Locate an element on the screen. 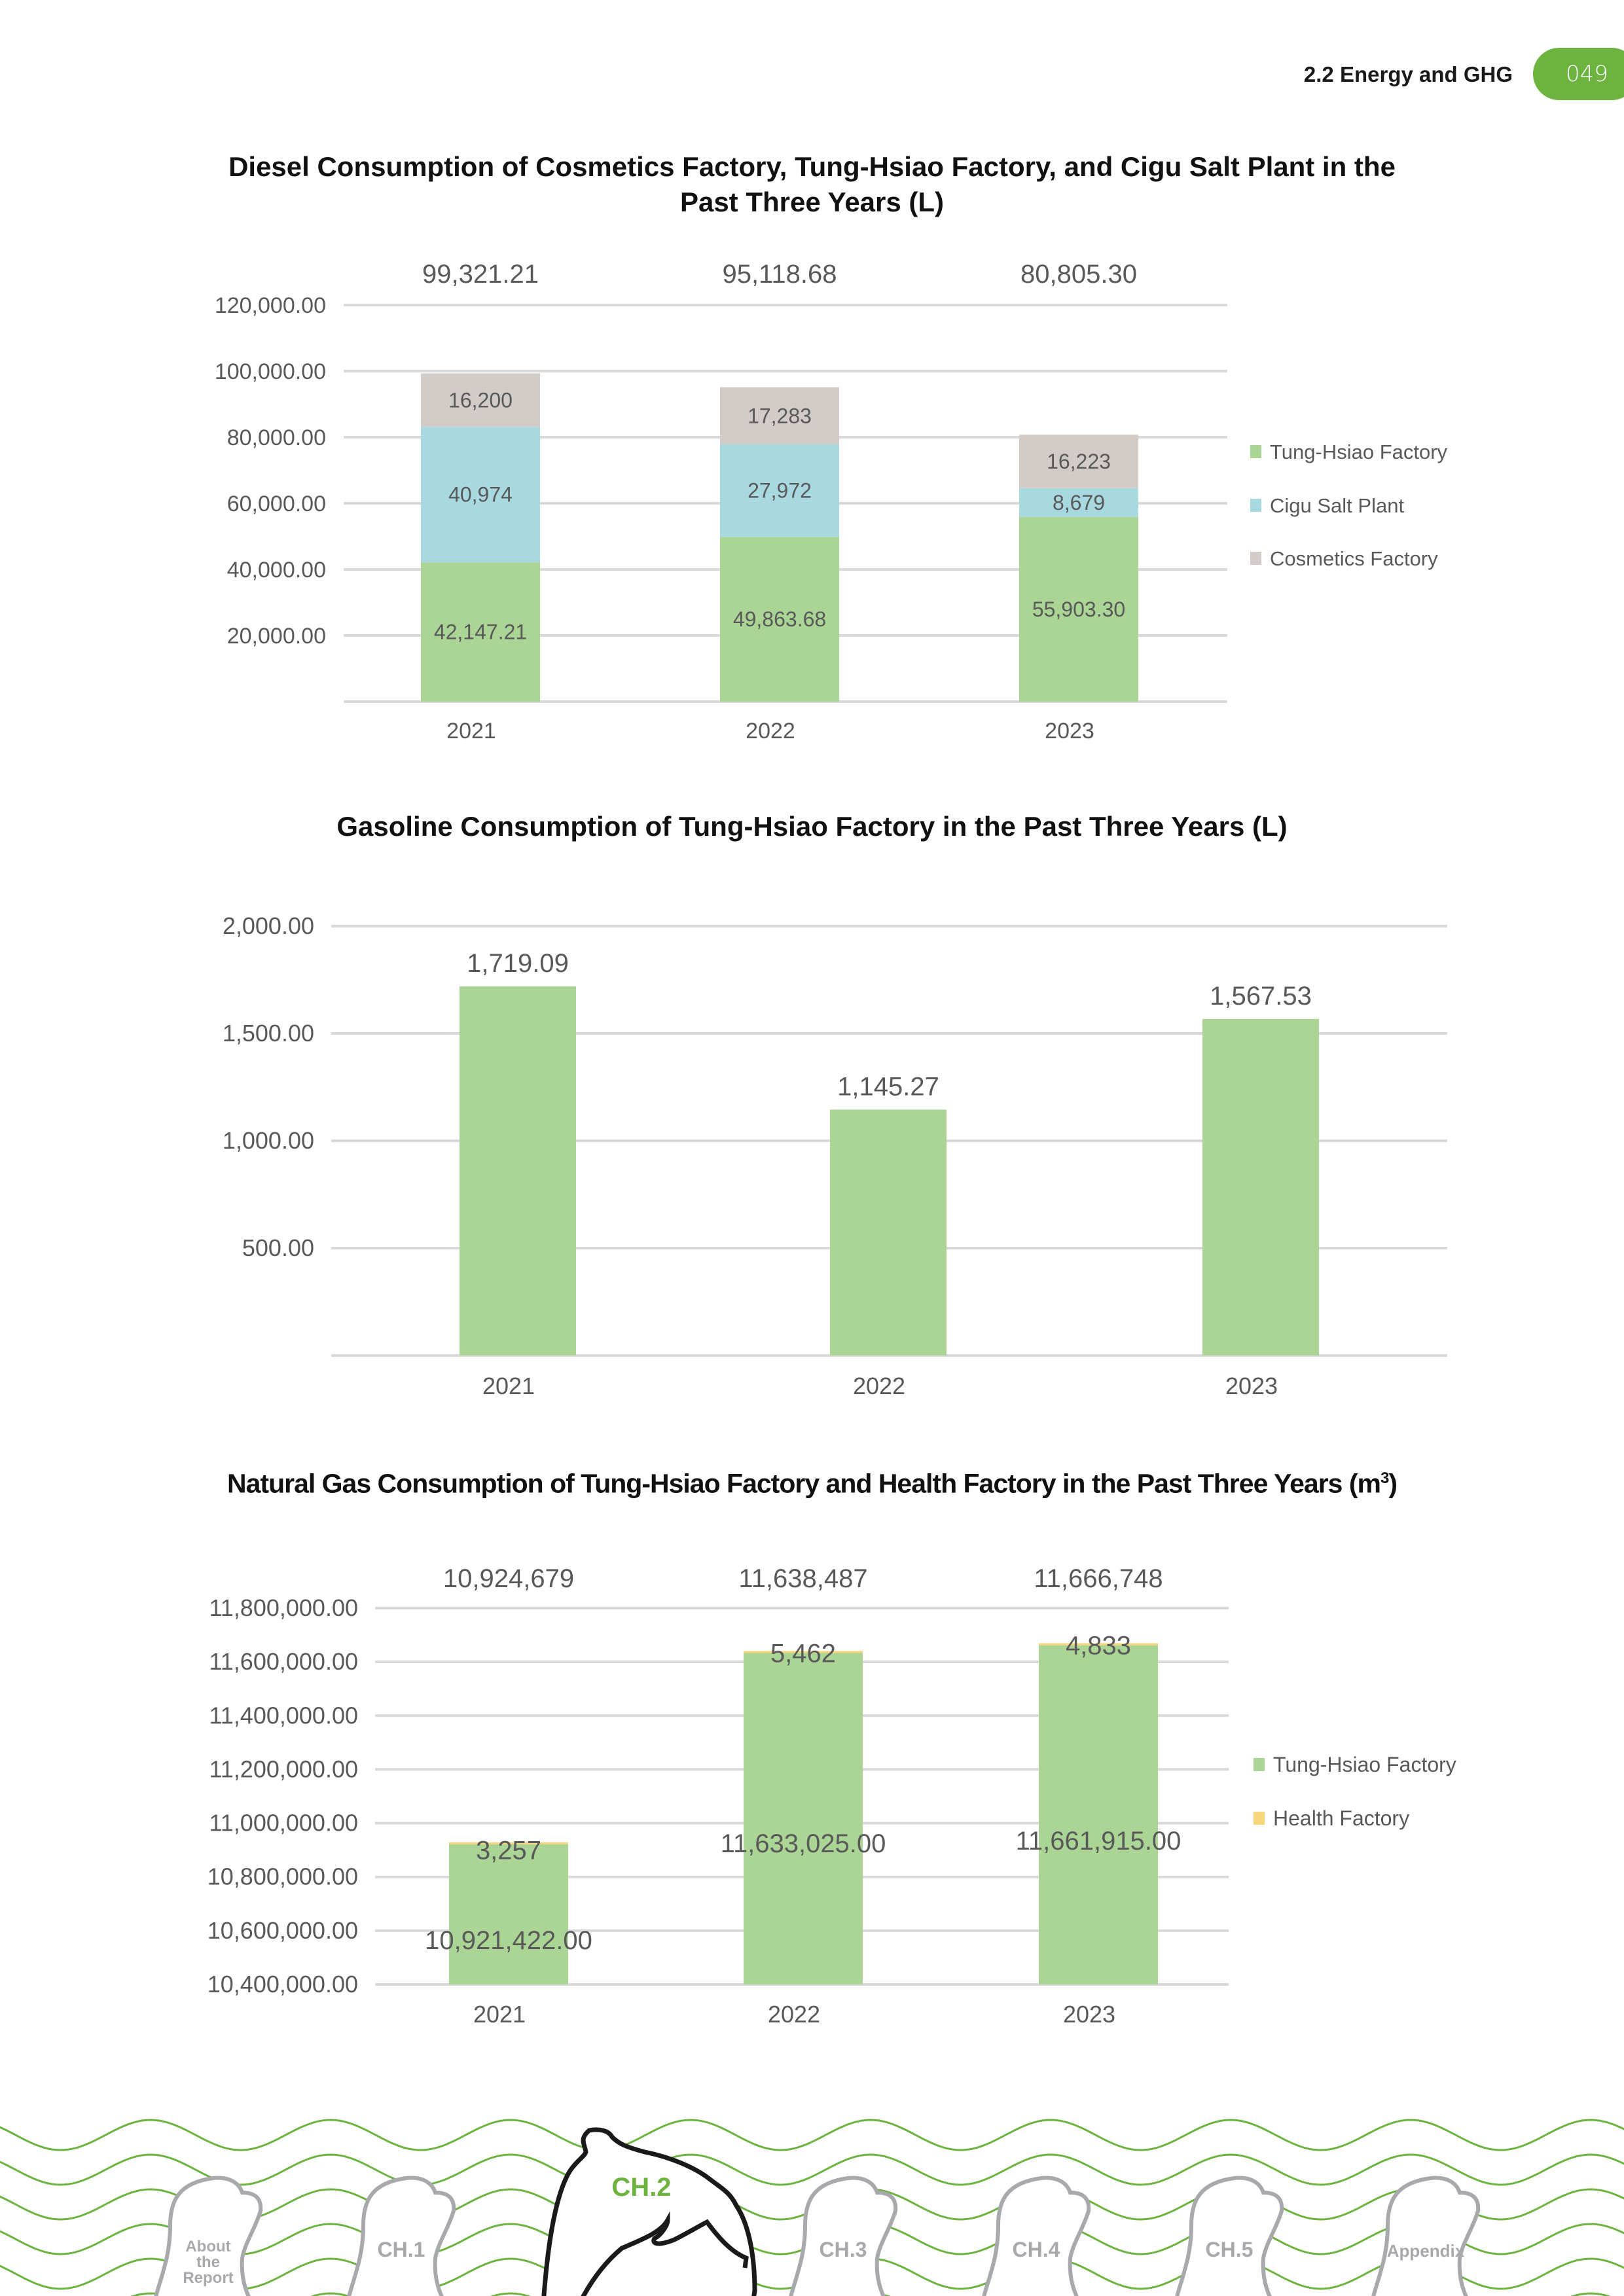  diesel-y-tick-label: 20,000.00 is located at coordinates (276, 636).